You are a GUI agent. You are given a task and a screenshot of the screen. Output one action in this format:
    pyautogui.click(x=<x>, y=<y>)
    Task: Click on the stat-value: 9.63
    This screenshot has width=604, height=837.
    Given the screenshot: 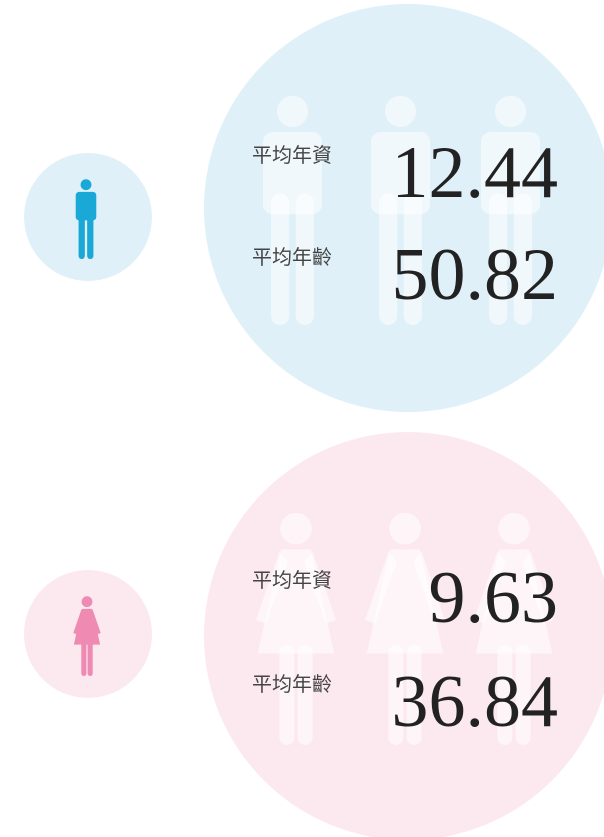 What is the action you would take?
    pyautogui.click(x=494, y=598)
    